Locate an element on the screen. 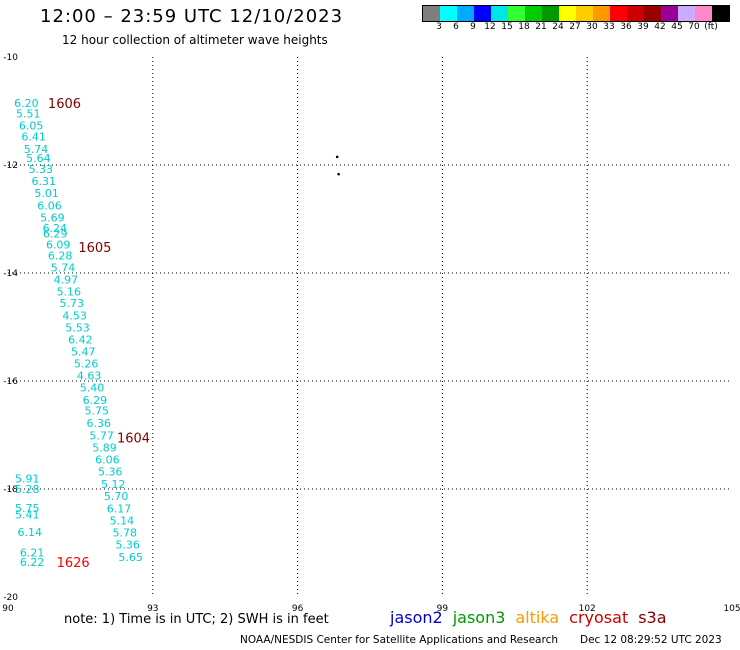  footer-timestamp: Dec 12 08:29:52 UTC 2023 is located at coordinates (651, 640).